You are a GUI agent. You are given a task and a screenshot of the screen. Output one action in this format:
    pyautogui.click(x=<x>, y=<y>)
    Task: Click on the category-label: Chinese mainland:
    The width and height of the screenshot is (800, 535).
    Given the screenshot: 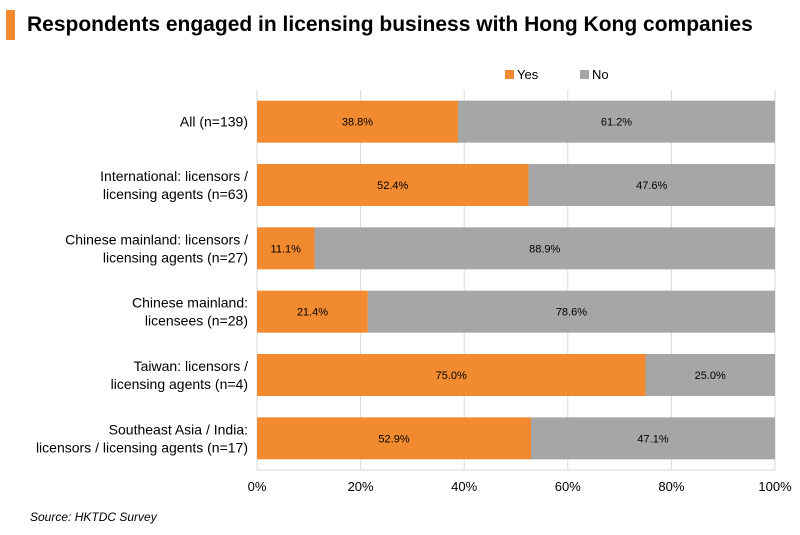 What is the action you would take?
    pyautogui.click(x=190, y=303)
    